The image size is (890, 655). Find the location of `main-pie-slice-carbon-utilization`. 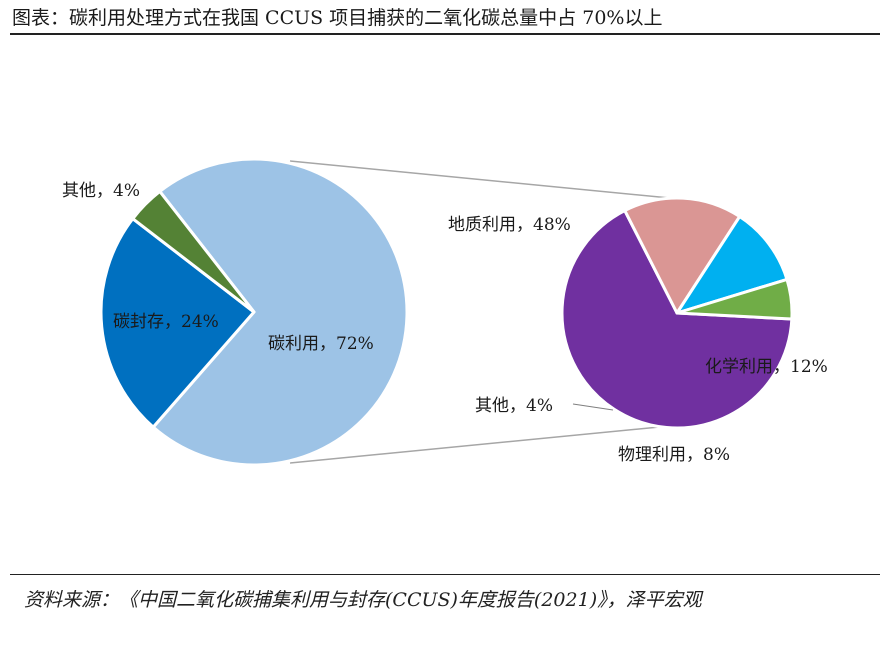

main-pie-slice-carbon-utilization is located at coordinates (280, 312).